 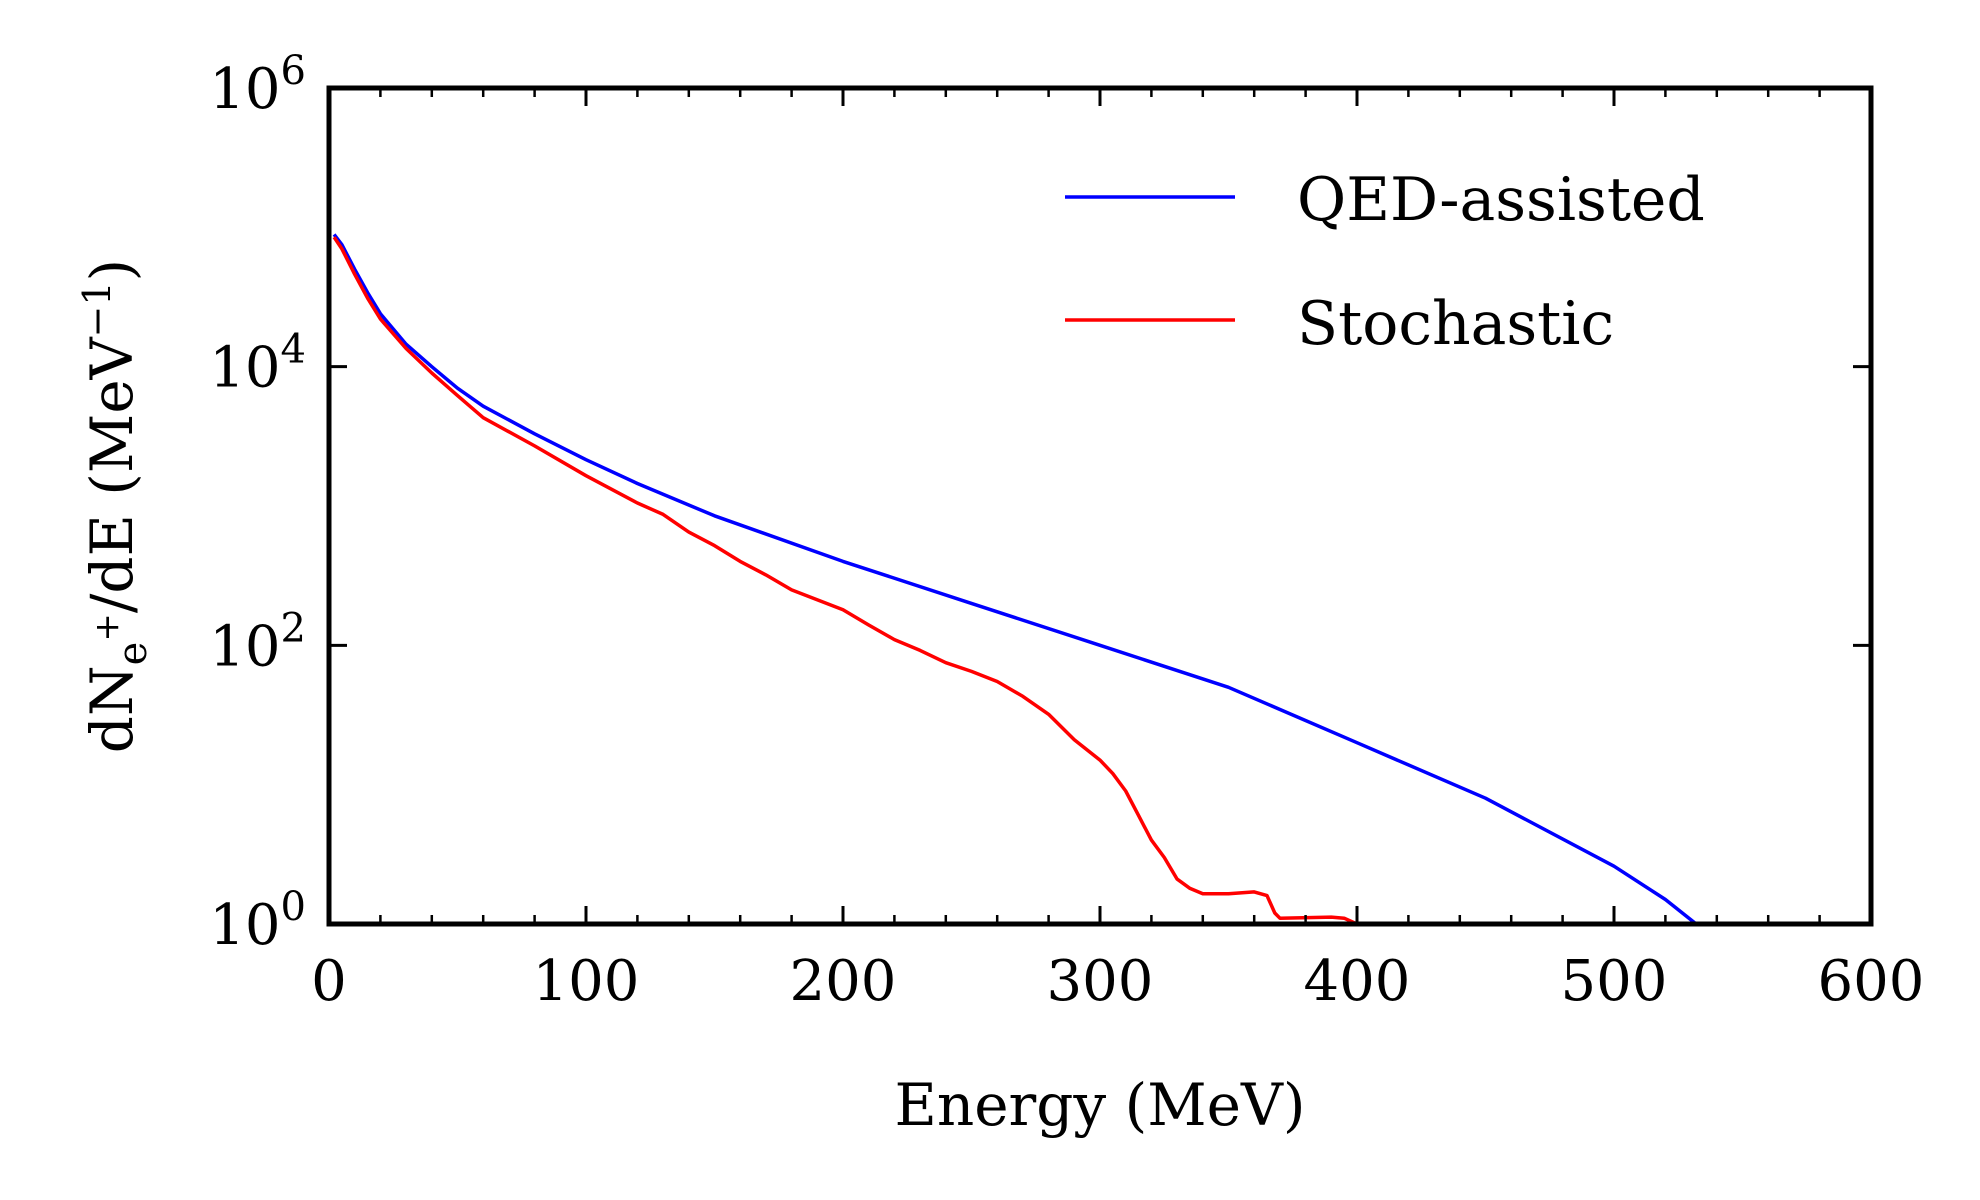 What do you see at coordinates (843, 981) in the screenshot?
I see `x-tick-label: 200` at bounding box center [843, 981].